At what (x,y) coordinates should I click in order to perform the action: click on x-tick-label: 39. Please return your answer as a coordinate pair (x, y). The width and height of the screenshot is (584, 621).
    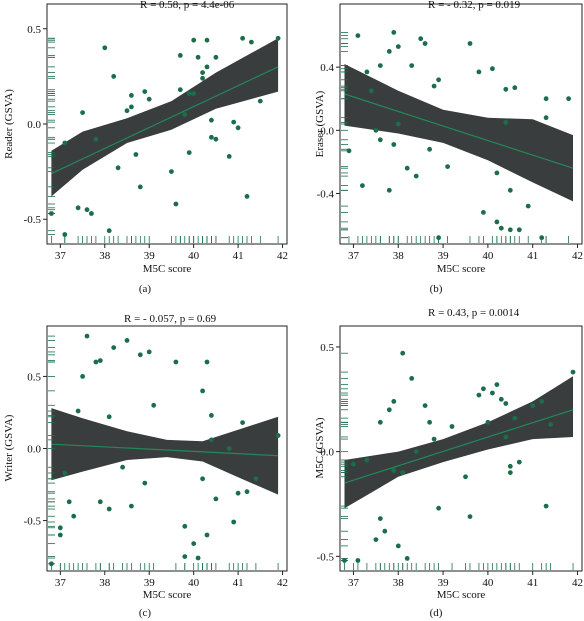
    Looking at the image, I should click on (150, 583).